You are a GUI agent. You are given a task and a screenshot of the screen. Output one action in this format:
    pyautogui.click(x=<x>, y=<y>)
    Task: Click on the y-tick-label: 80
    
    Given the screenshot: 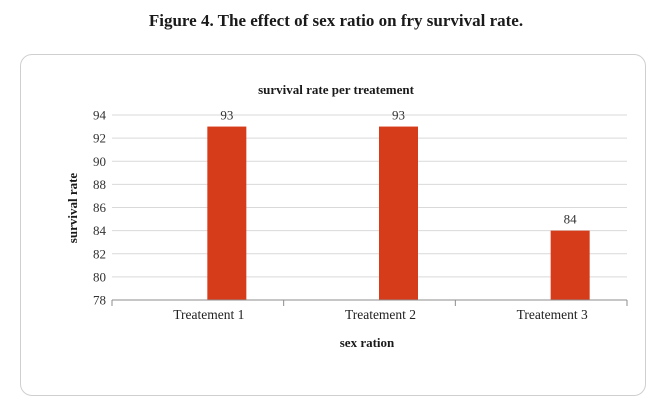 What is the action you would take?
    pyautogui.click(x=99, y=276)
    